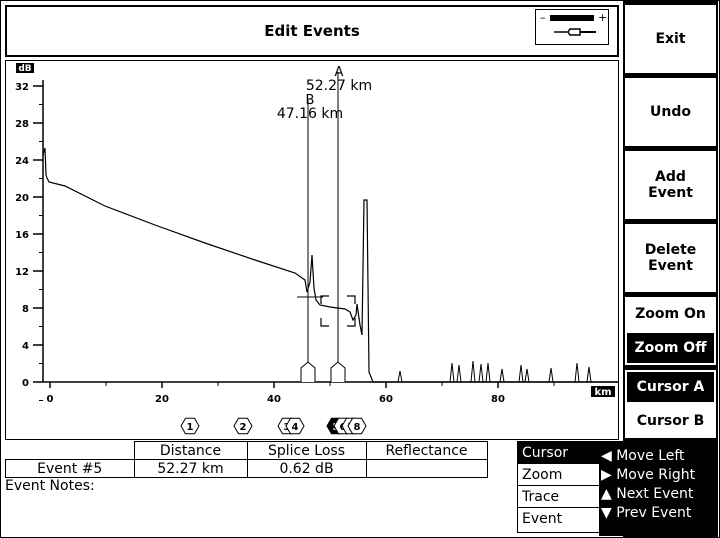  What do you see at coordinates (22, 198) in the screenshot?
I see `y-tick-label: 20` at bounding box center [22, 198].